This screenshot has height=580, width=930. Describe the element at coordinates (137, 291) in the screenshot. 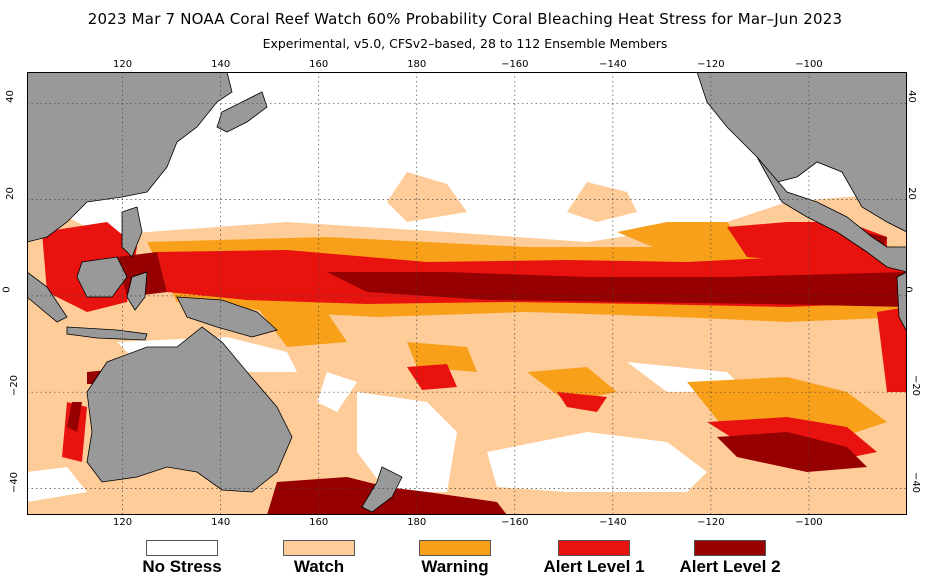

I see `land-sulawesi` at that location.